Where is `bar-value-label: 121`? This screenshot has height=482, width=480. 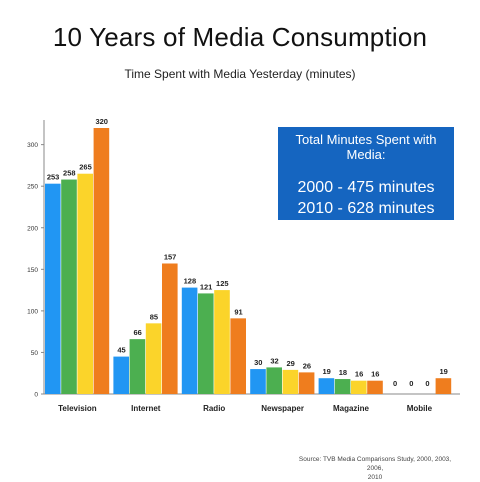
bar-value-label: 121 is located at coordinates (206, 286).